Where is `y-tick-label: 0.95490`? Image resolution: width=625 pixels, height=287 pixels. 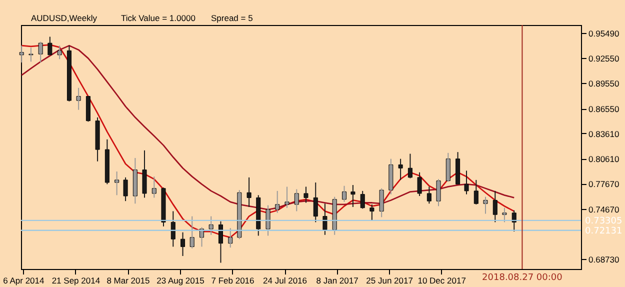
y-tick-label: 0.95490 is located at coordinates (604, 33).